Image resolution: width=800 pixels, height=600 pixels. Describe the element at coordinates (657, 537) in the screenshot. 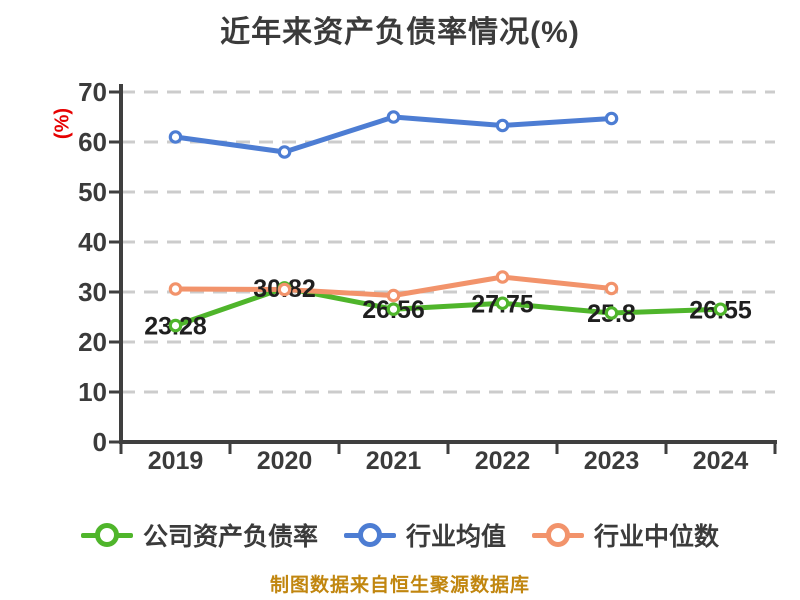

I see `legend-label: 行业中位数` at that location.